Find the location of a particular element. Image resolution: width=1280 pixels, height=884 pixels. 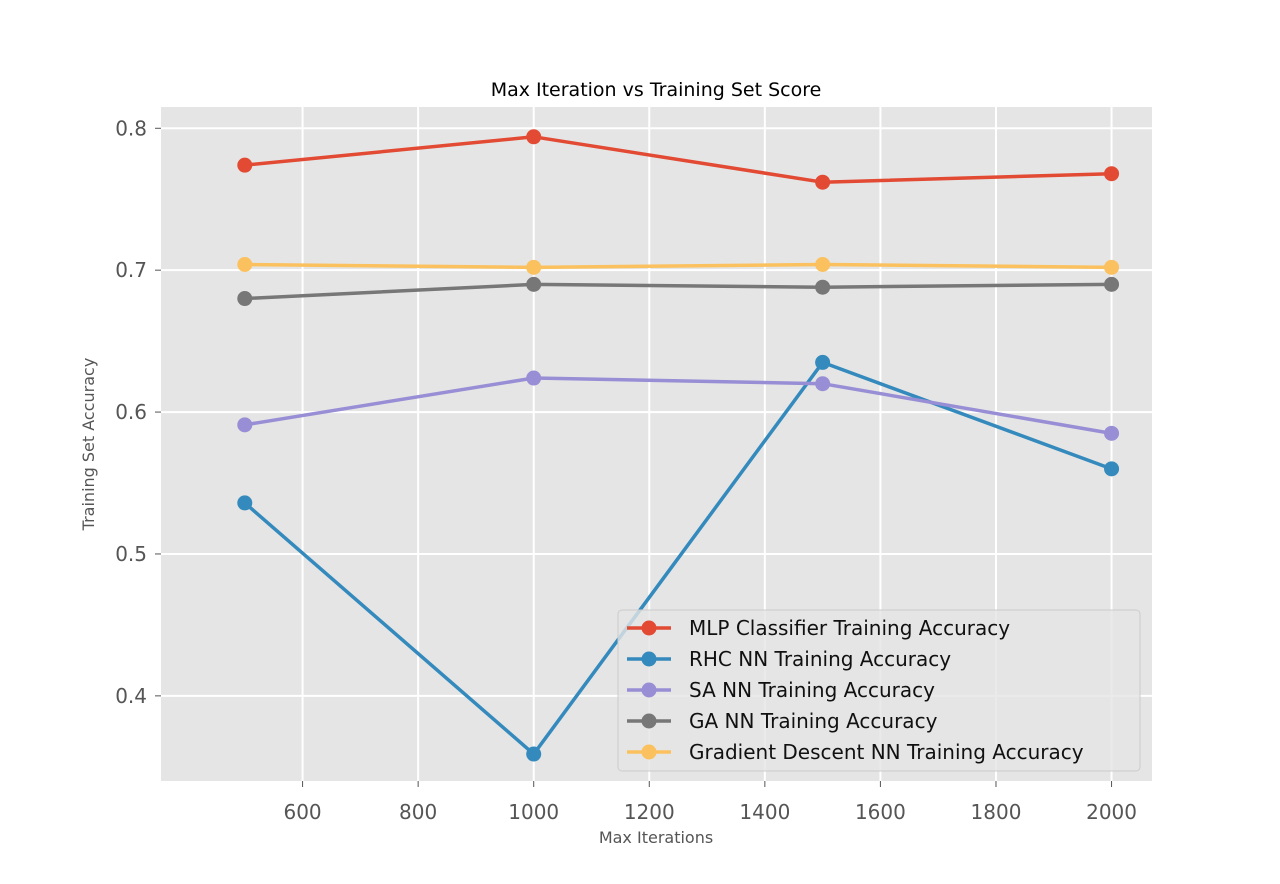

legend-item: MLP Classifier Training Accuracy is located at coordinates (818, 628).